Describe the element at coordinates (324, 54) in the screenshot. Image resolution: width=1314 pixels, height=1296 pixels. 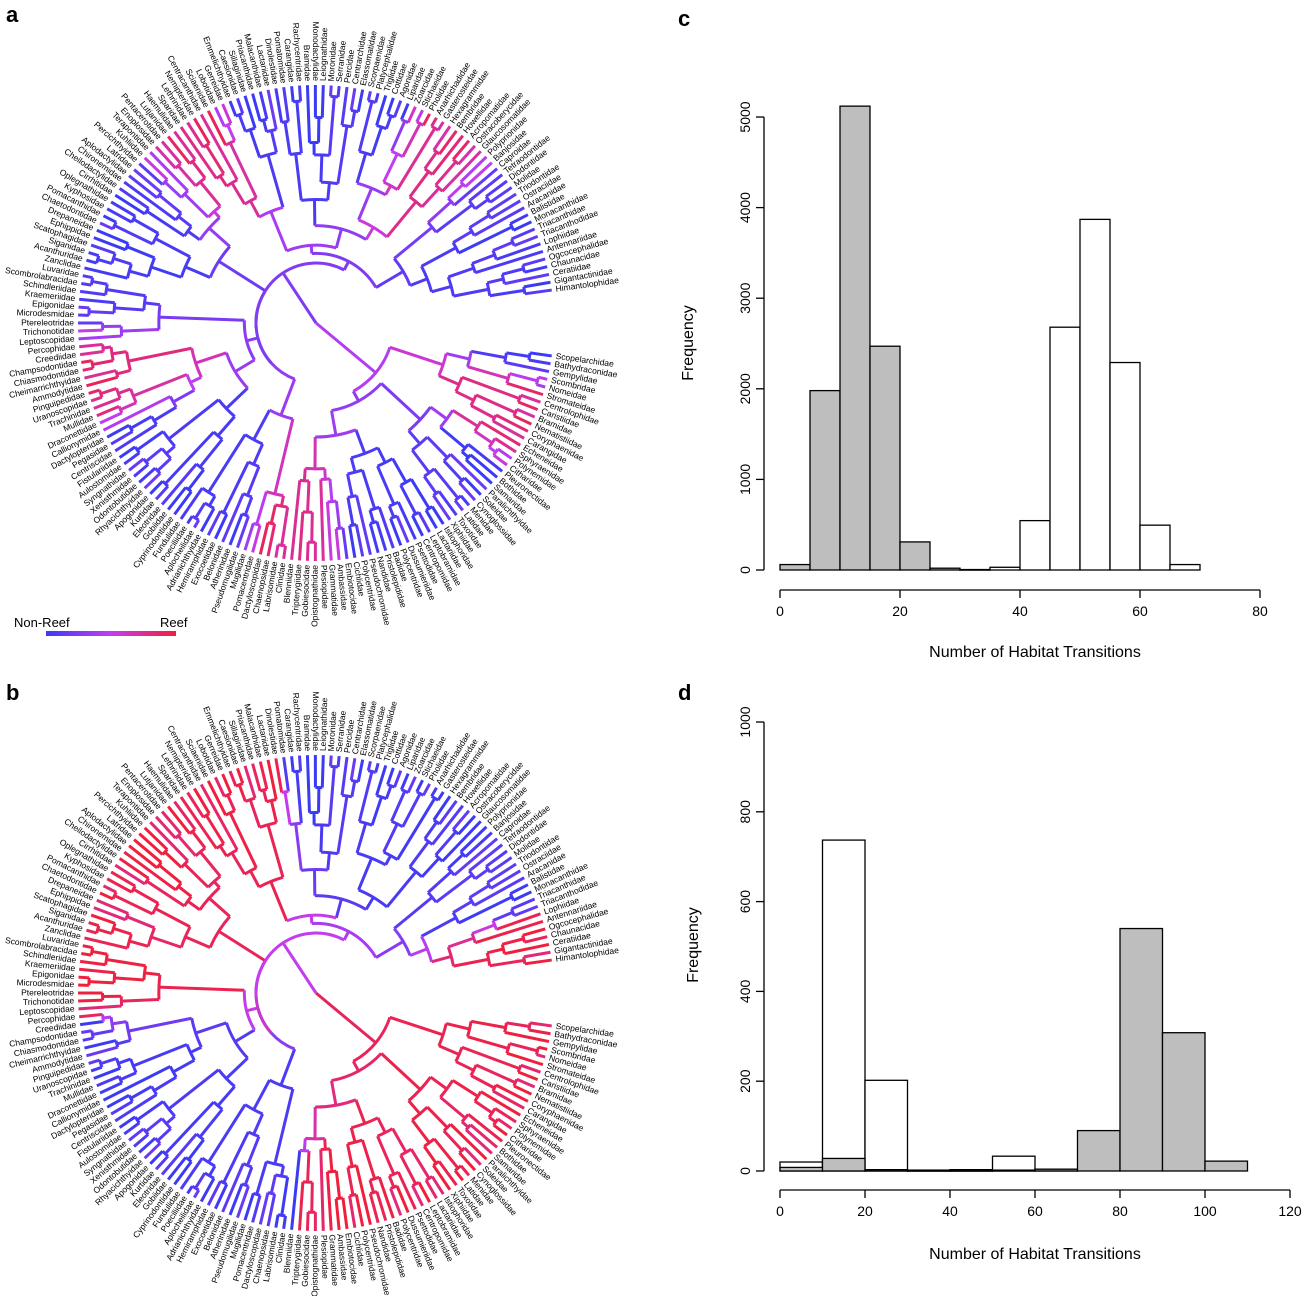
I see `taxon-label: Leiognathidae` at that location.